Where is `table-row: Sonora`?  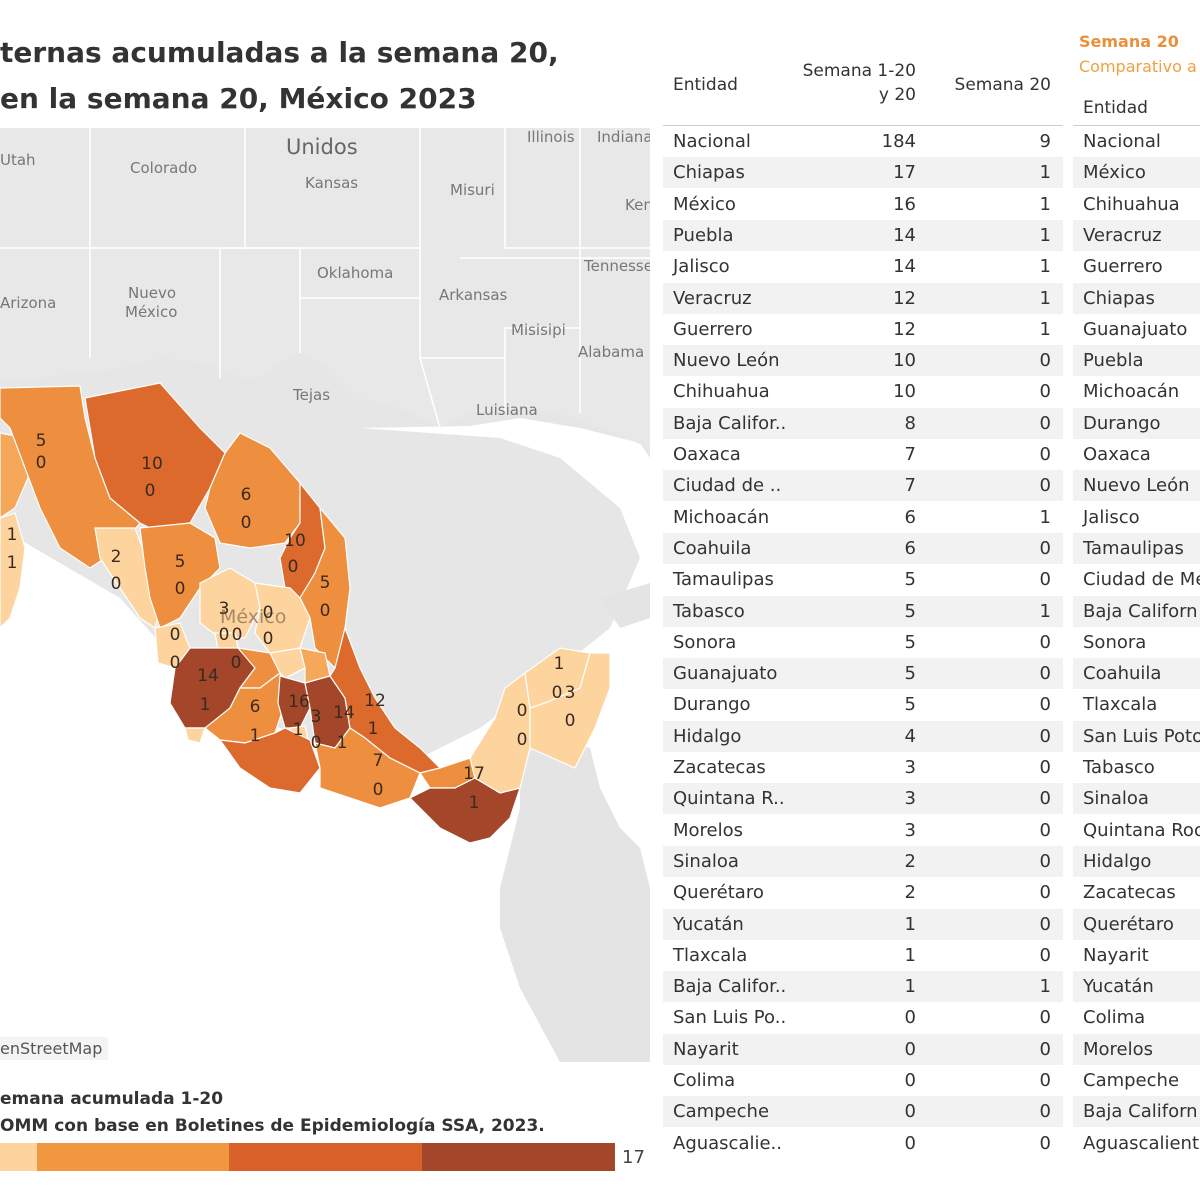
table-row: Sonora is located at coordinates (1136, 642).